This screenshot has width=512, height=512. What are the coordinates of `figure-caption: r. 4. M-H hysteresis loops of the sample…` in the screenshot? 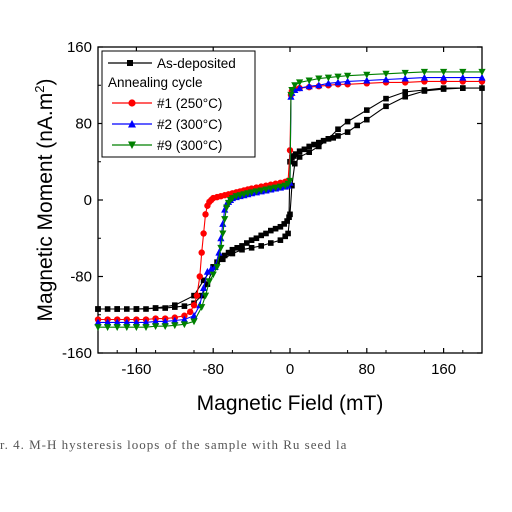 It's located at (174, 444).